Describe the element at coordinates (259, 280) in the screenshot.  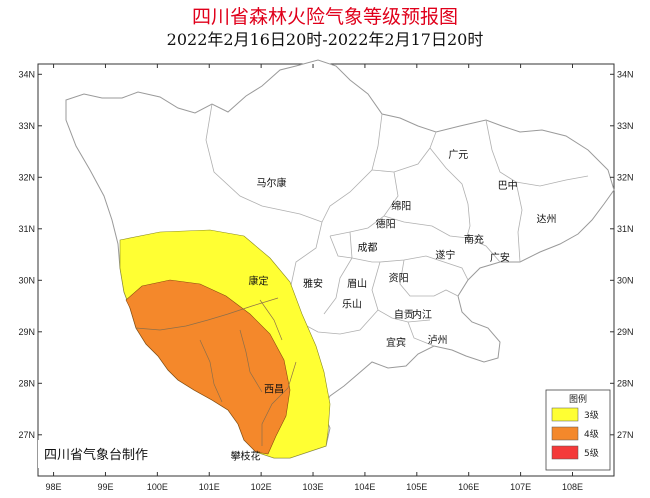
I see `city-label: 康定` at that location.